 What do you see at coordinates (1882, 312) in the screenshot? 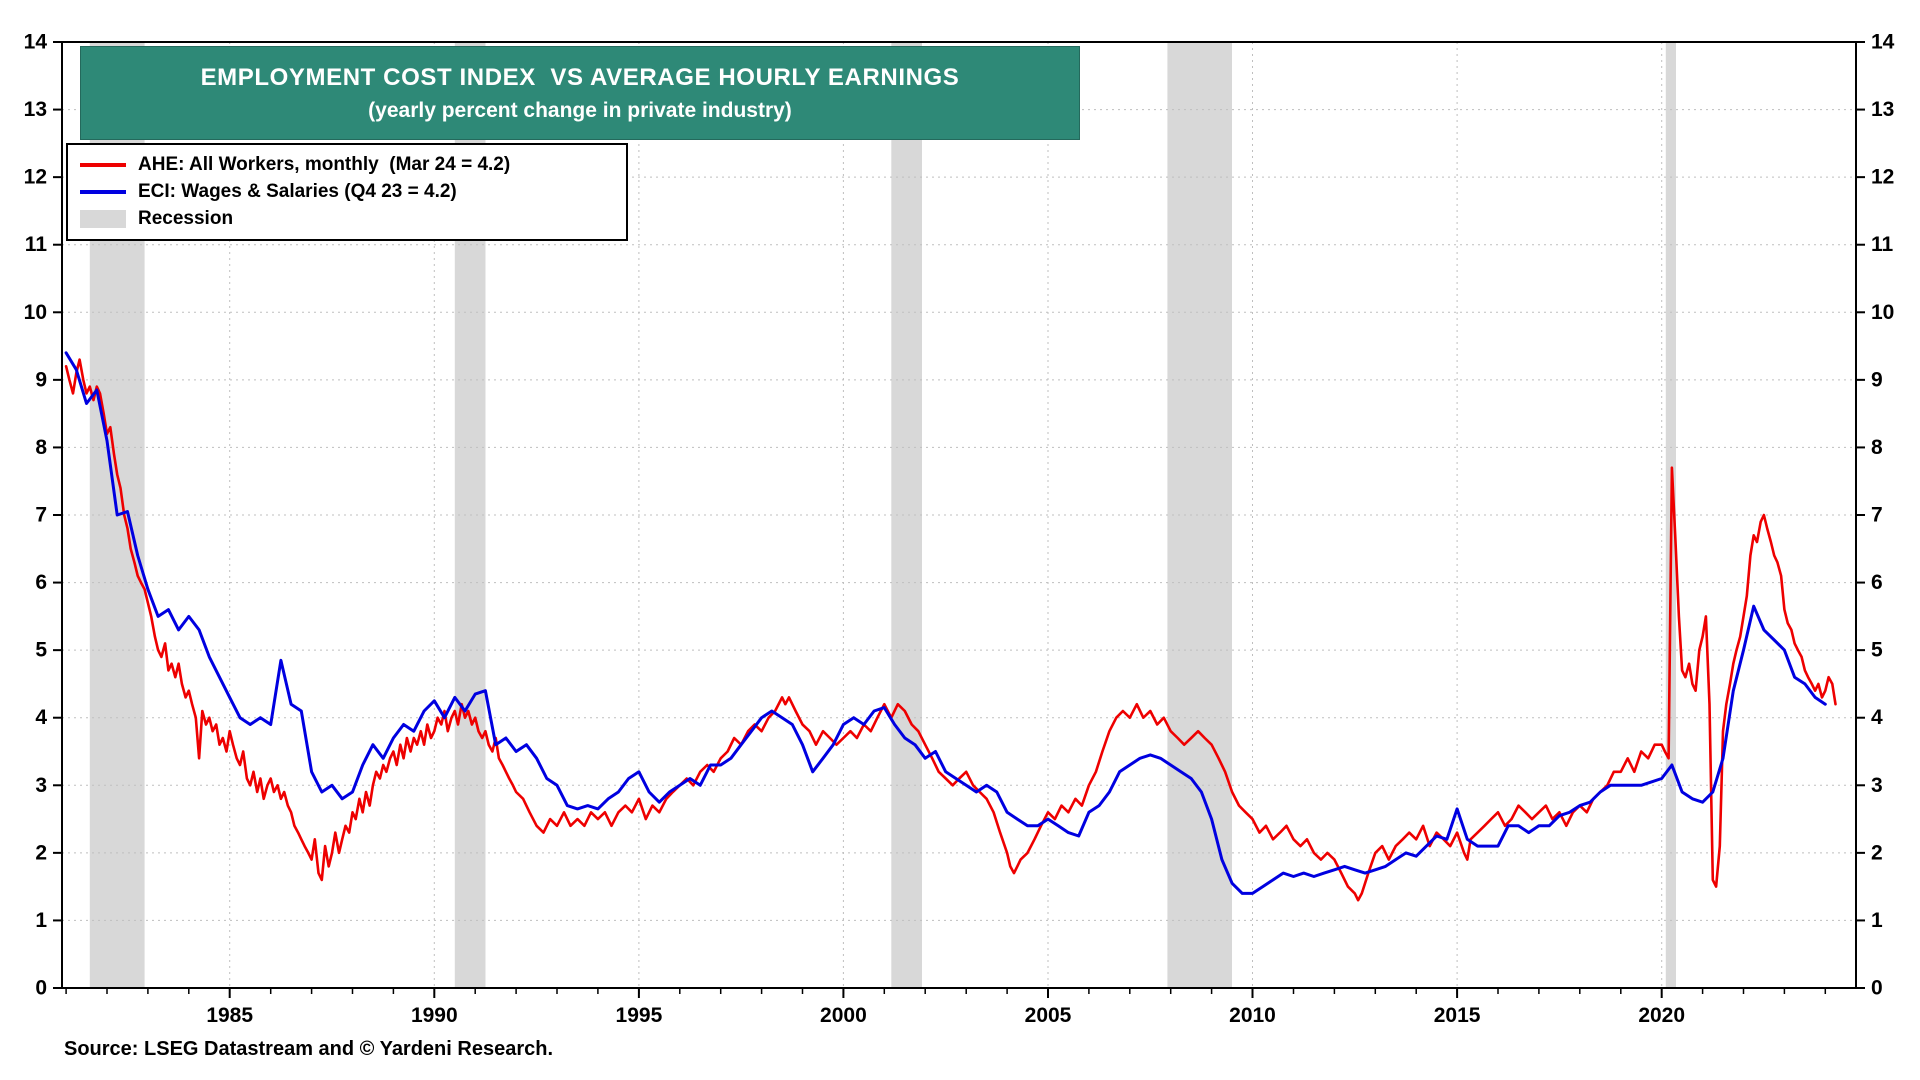
I see `y-axis-label-right: 10` at bounding box center [1882, 312].